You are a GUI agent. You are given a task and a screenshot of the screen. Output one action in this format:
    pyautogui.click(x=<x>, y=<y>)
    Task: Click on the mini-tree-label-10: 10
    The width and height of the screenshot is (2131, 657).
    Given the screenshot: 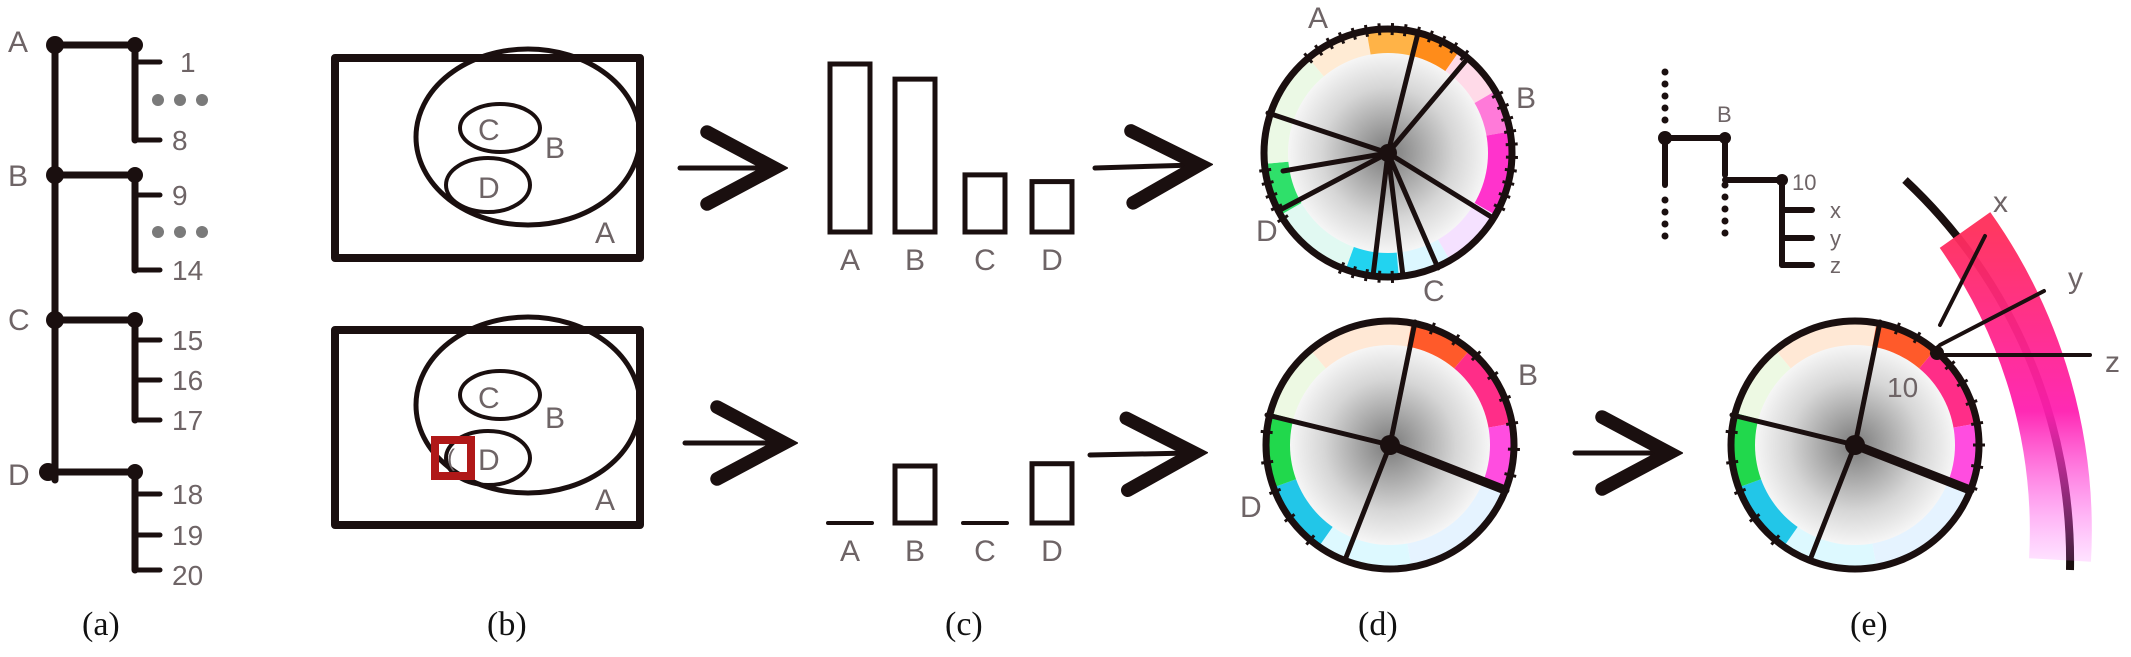 What is the action you would take?
    pyautogui.click(x=1804, y=182)
    